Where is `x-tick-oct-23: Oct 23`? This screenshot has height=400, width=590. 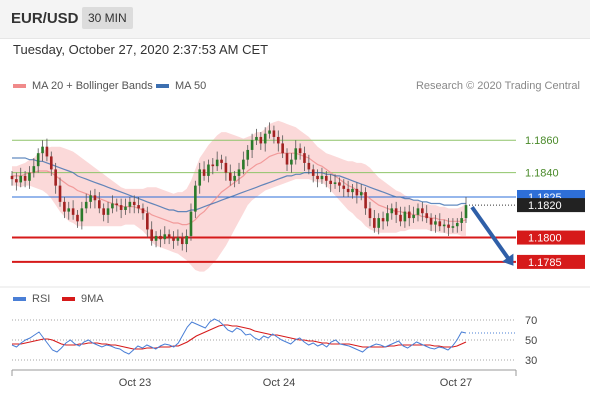
x-tick-oct-23: Oct 23 is located at coordinates (135, 383).